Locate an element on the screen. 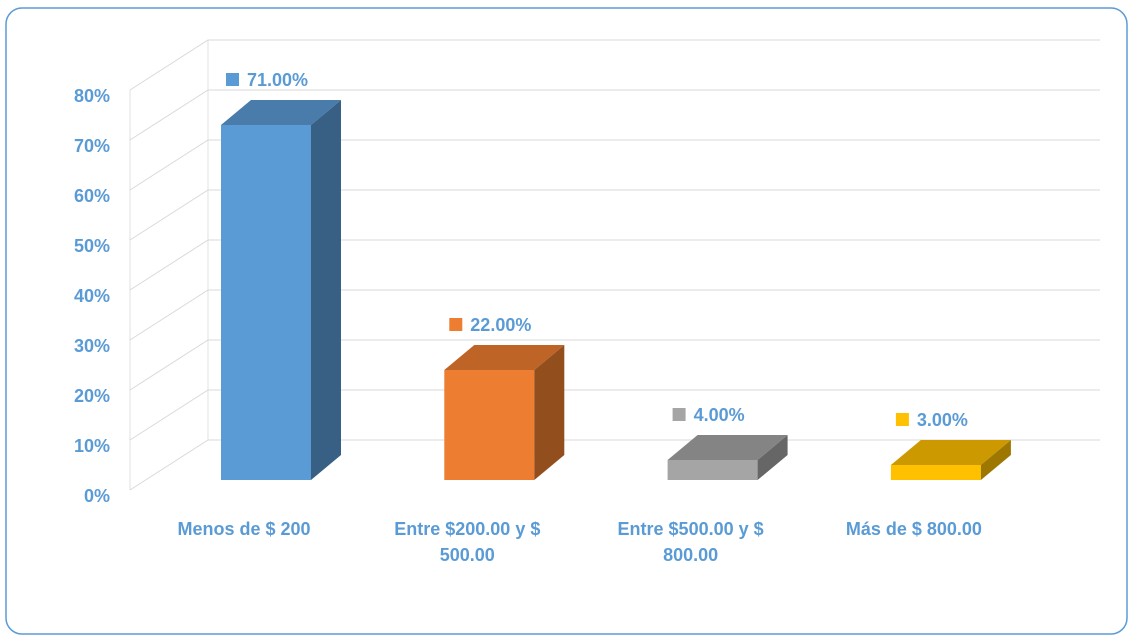  x-tick-label: Más de $ 800.00 is located at coordinates (913, 529).